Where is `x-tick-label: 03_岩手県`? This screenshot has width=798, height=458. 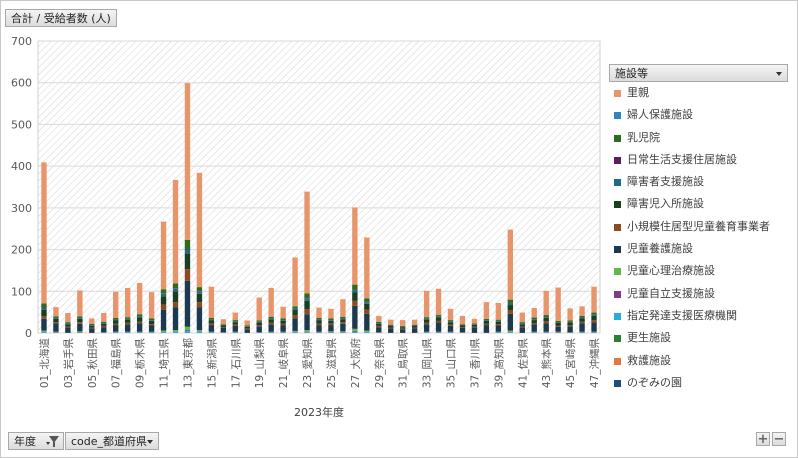 x-tick-label: 03_岩手県 is located at coordinates (68, 363).